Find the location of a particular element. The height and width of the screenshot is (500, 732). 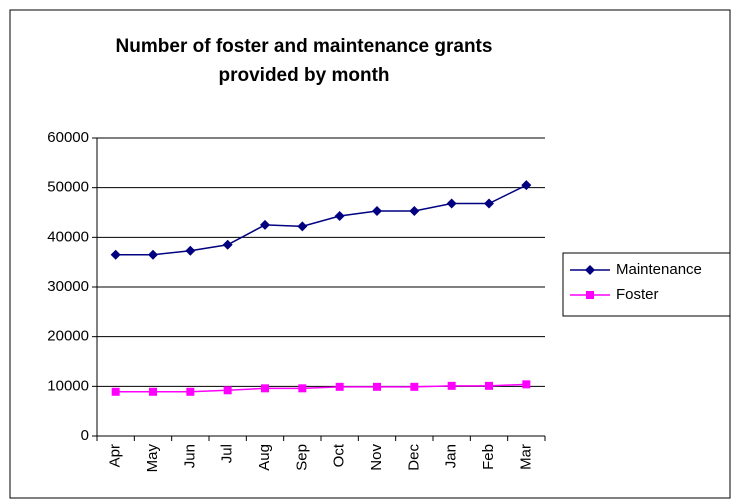

chart-title: Number of foster and maintenance grants is located at coordinates (304, 46).